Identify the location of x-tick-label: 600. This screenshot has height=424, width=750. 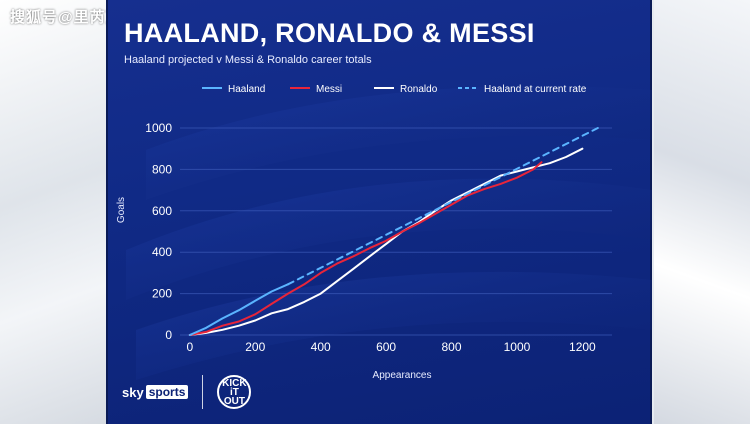
(386, 347).